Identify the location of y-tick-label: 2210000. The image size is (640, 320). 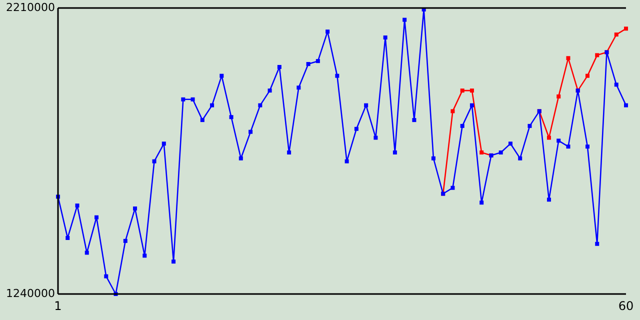
(30, 7).